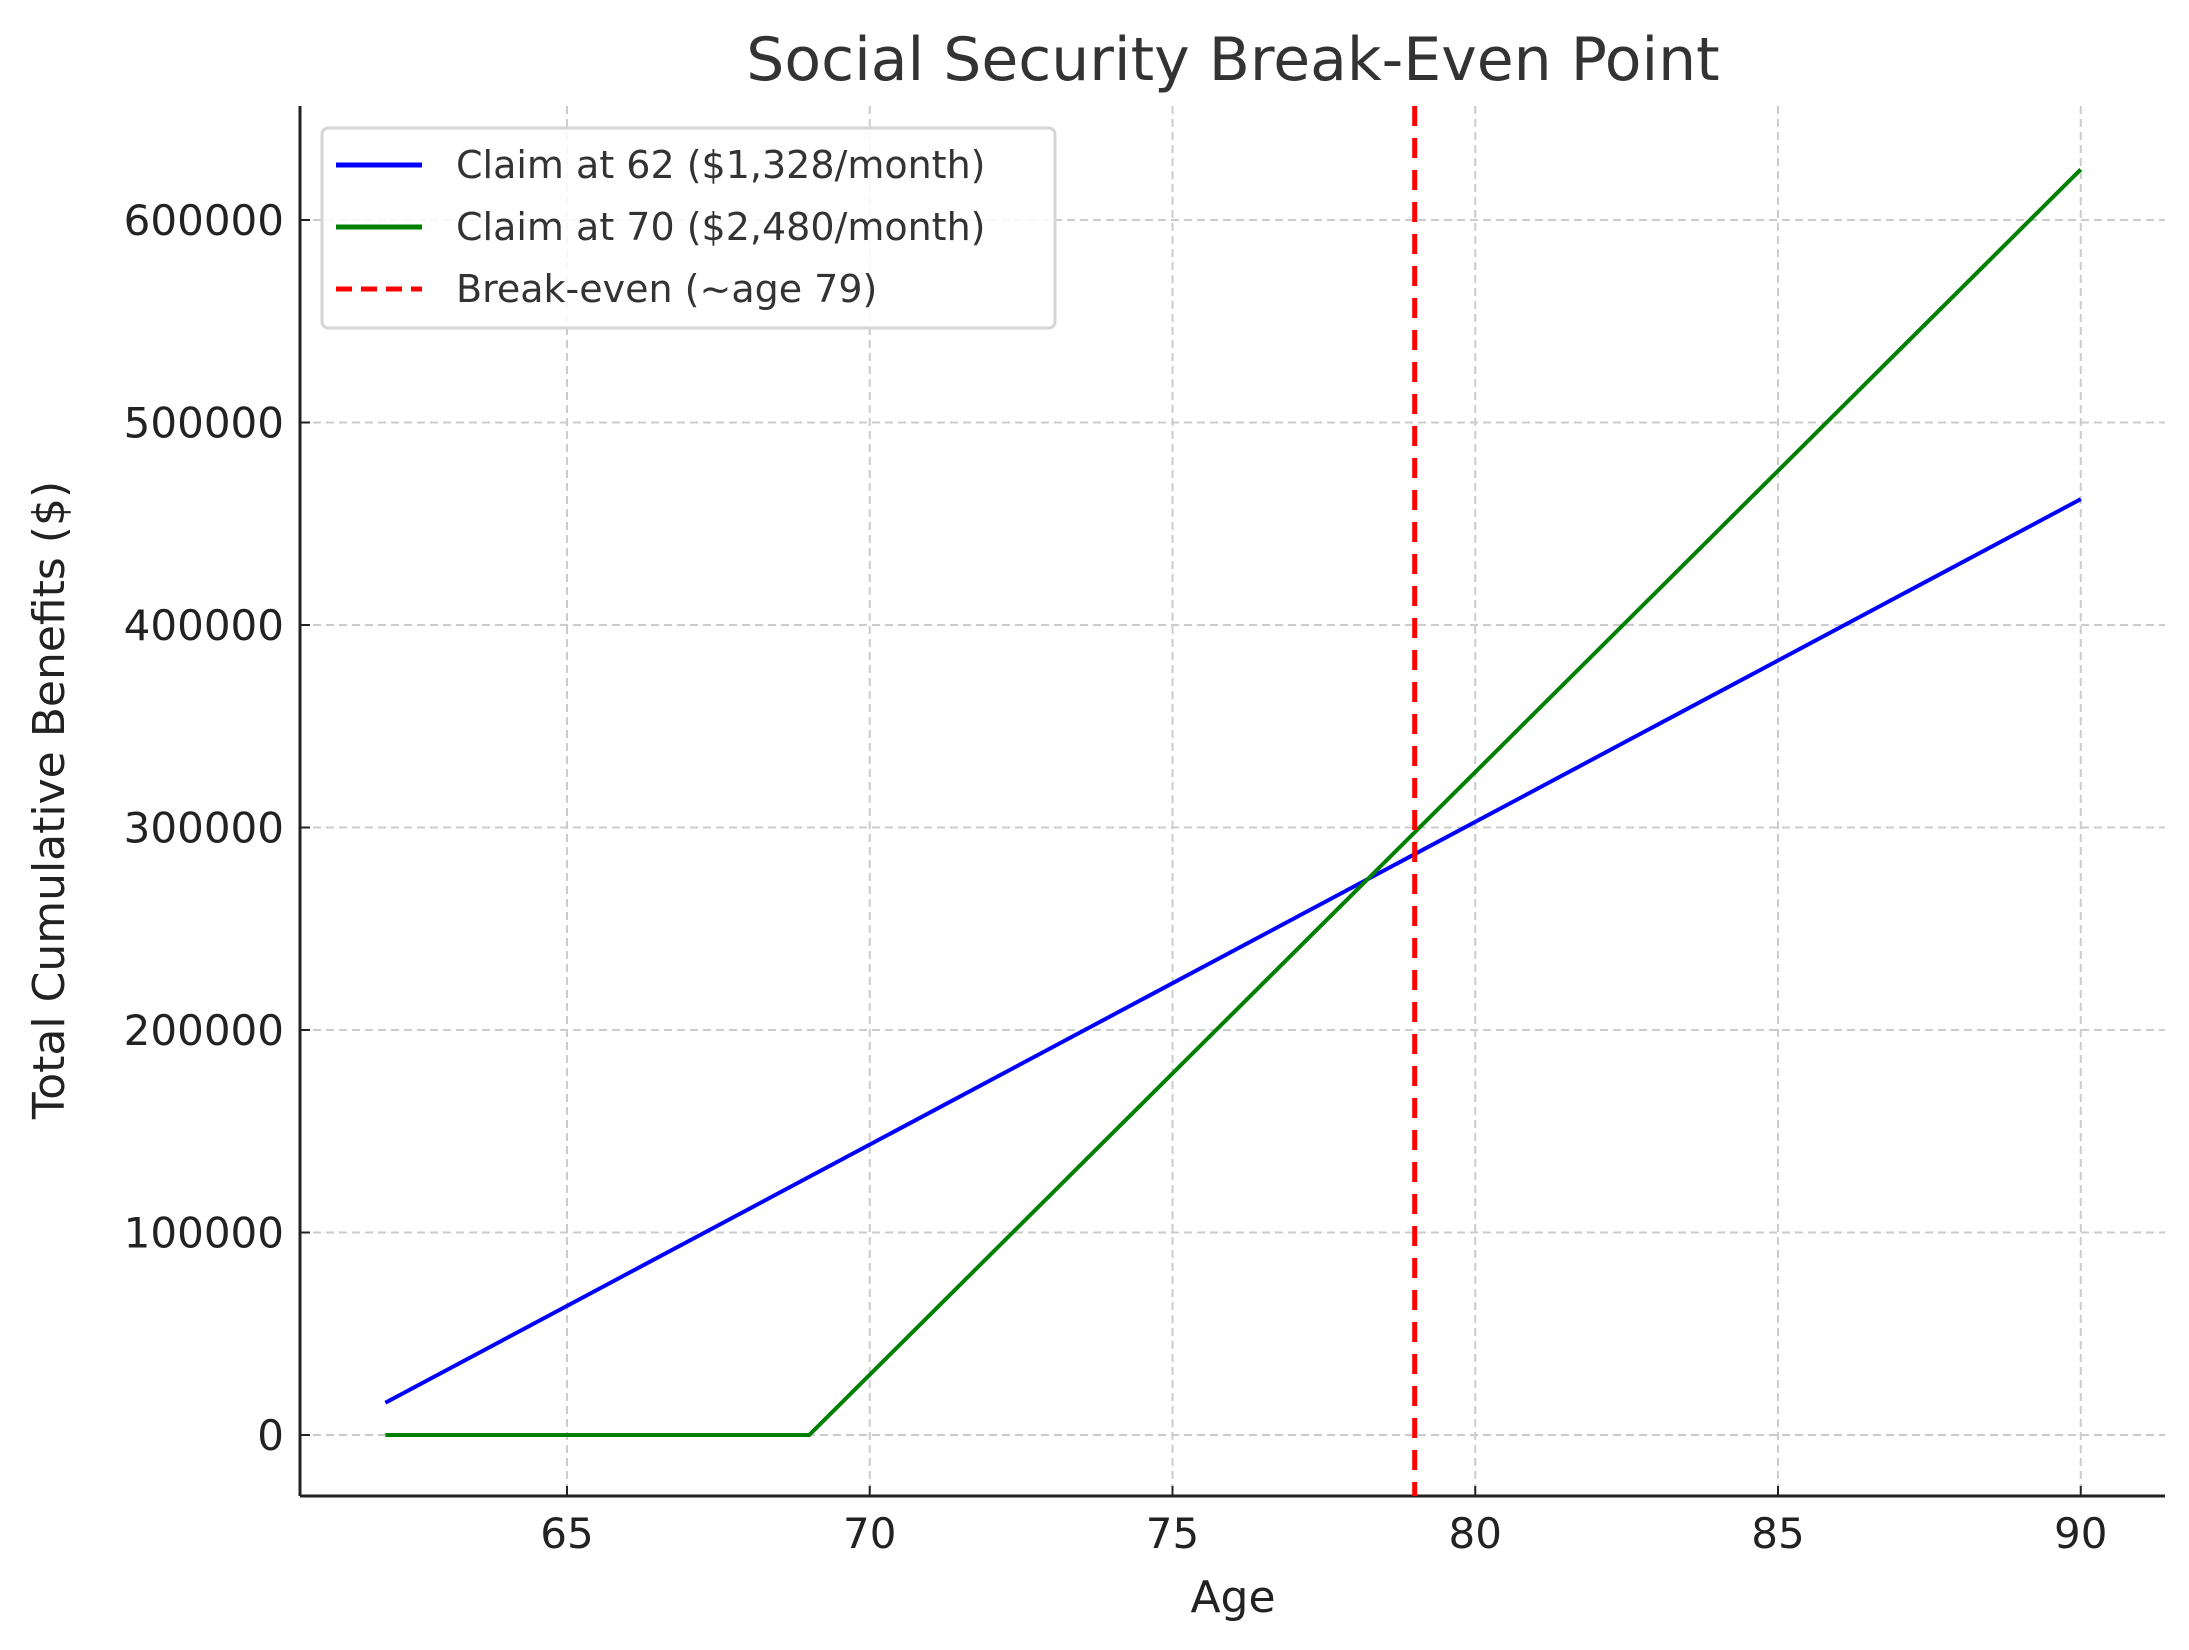 This screenshot has width=2189, height=1650. What do you see at coordinates (869, 1533) in the screenshot?
I see `x-tick-label: 70` at bounding box center [869, 1533].